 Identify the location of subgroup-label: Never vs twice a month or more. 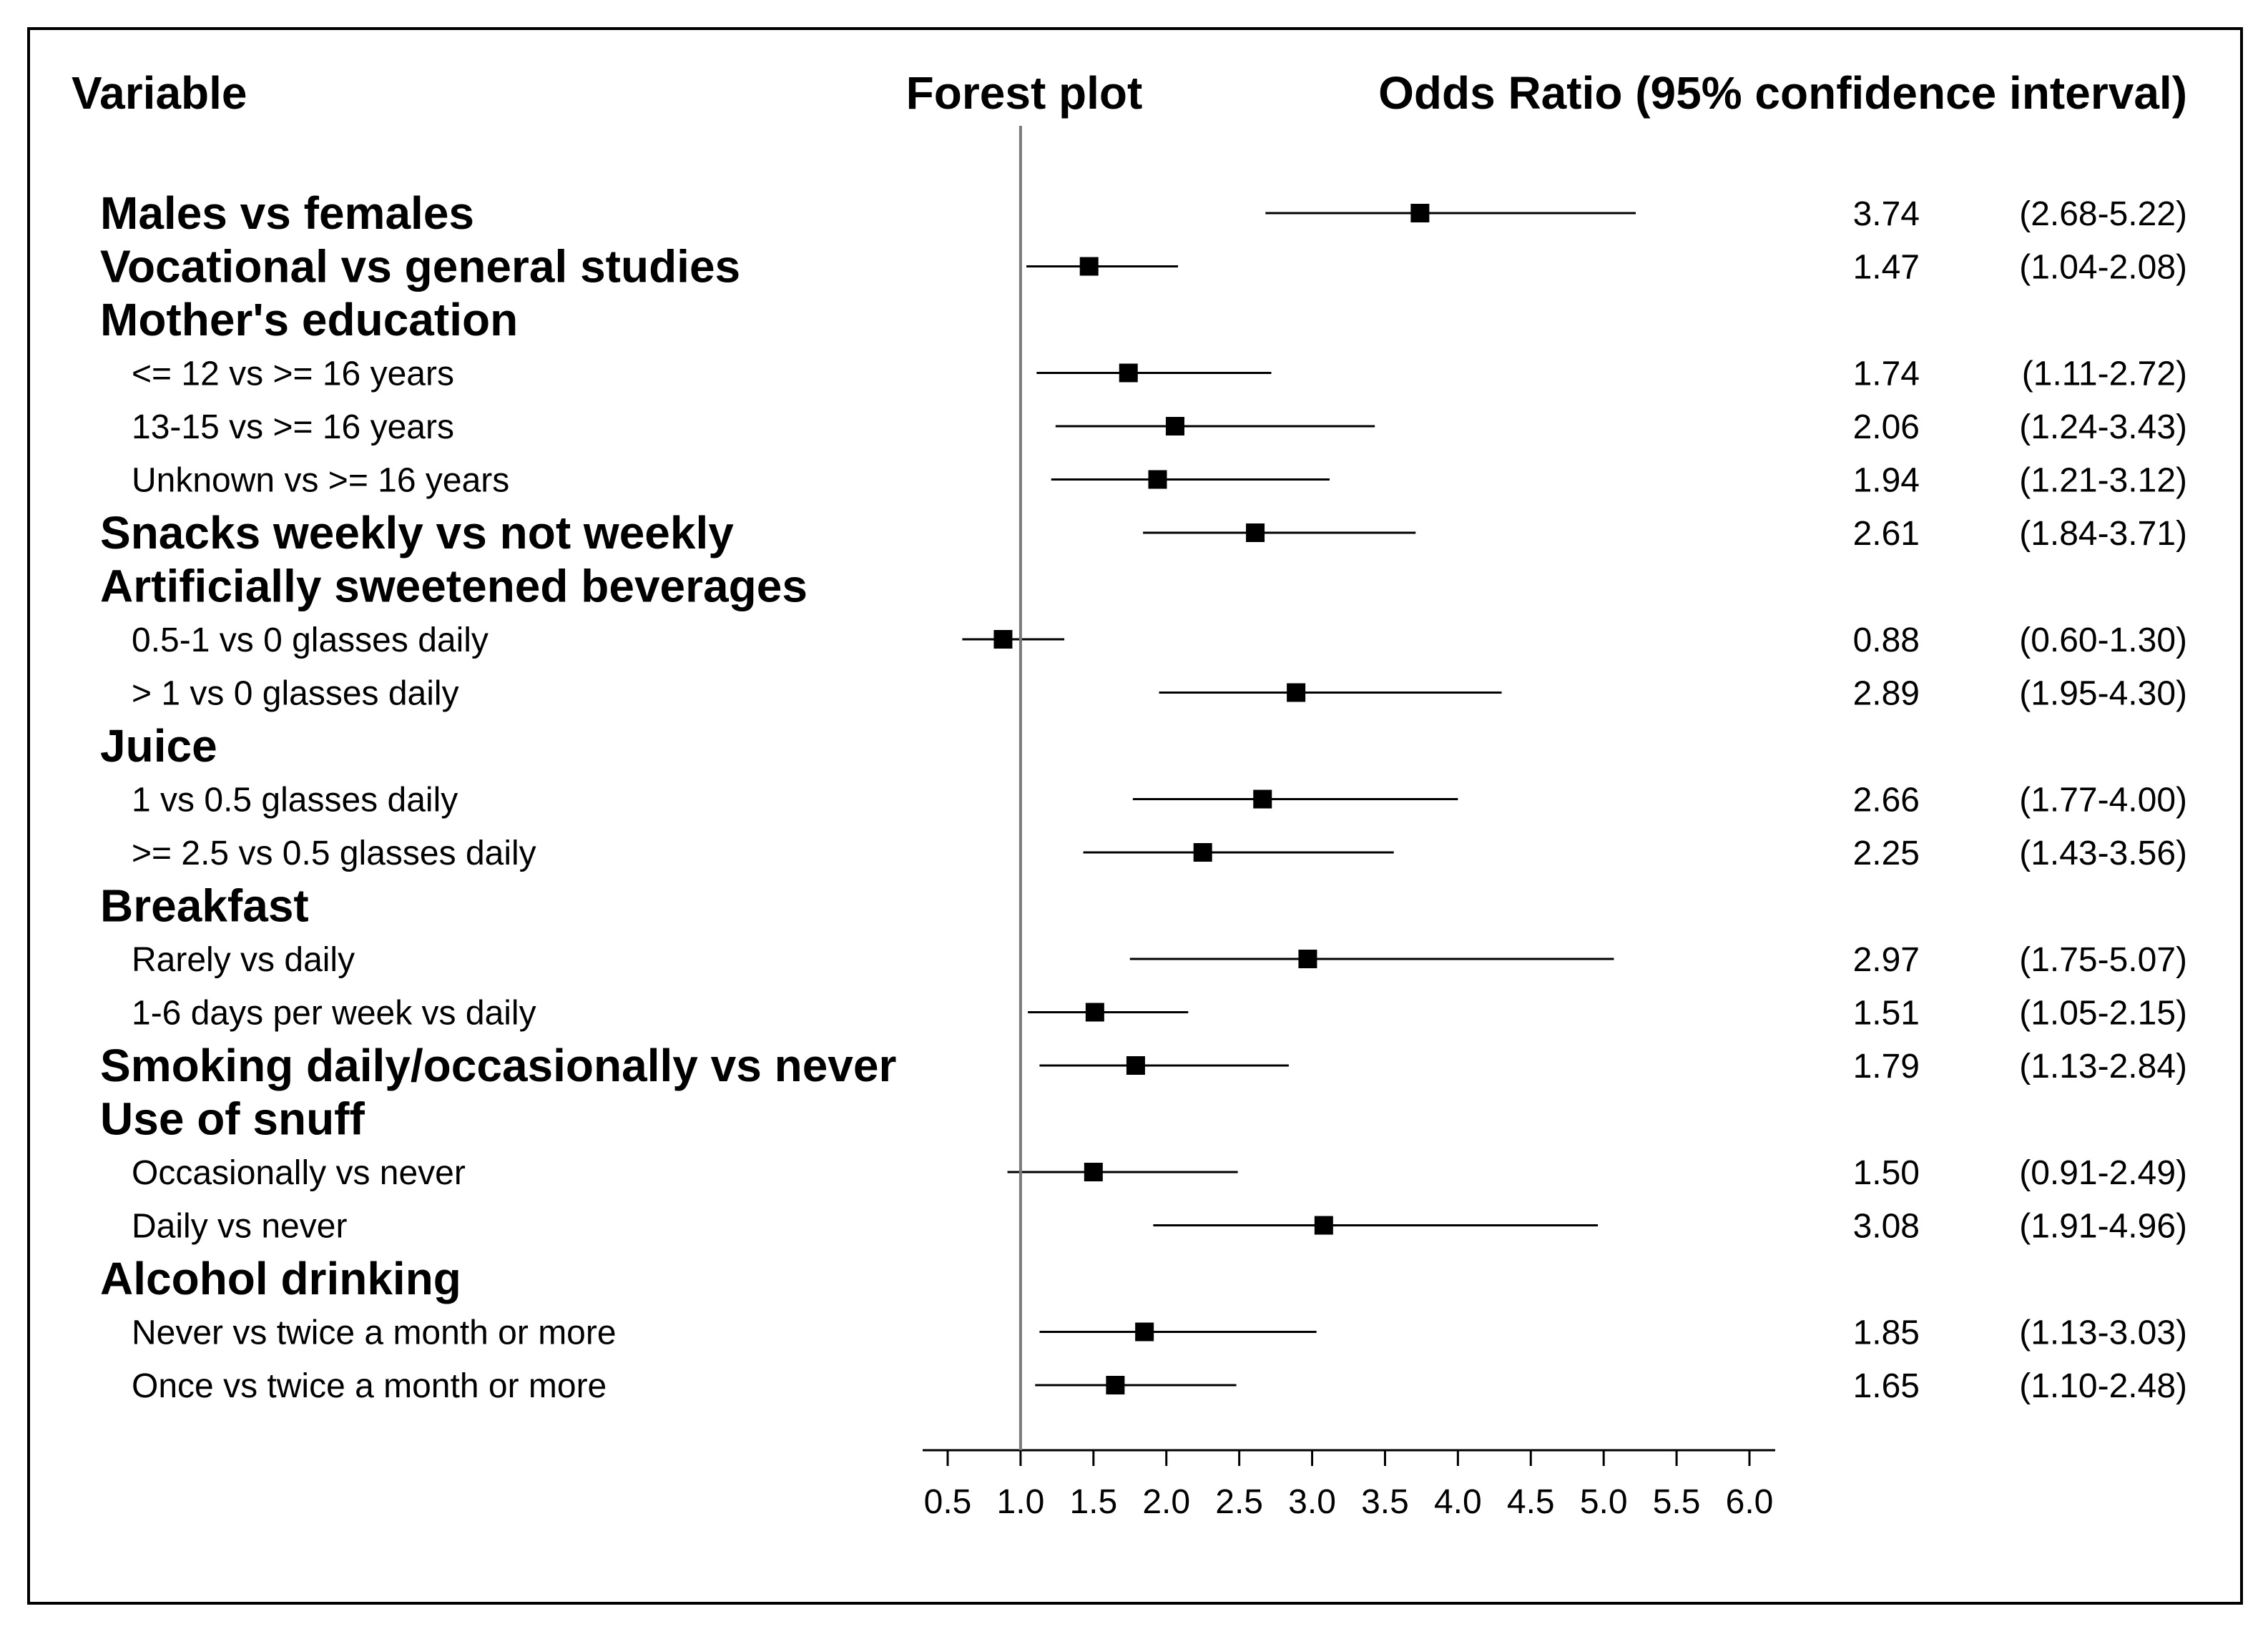
(374, 1333).